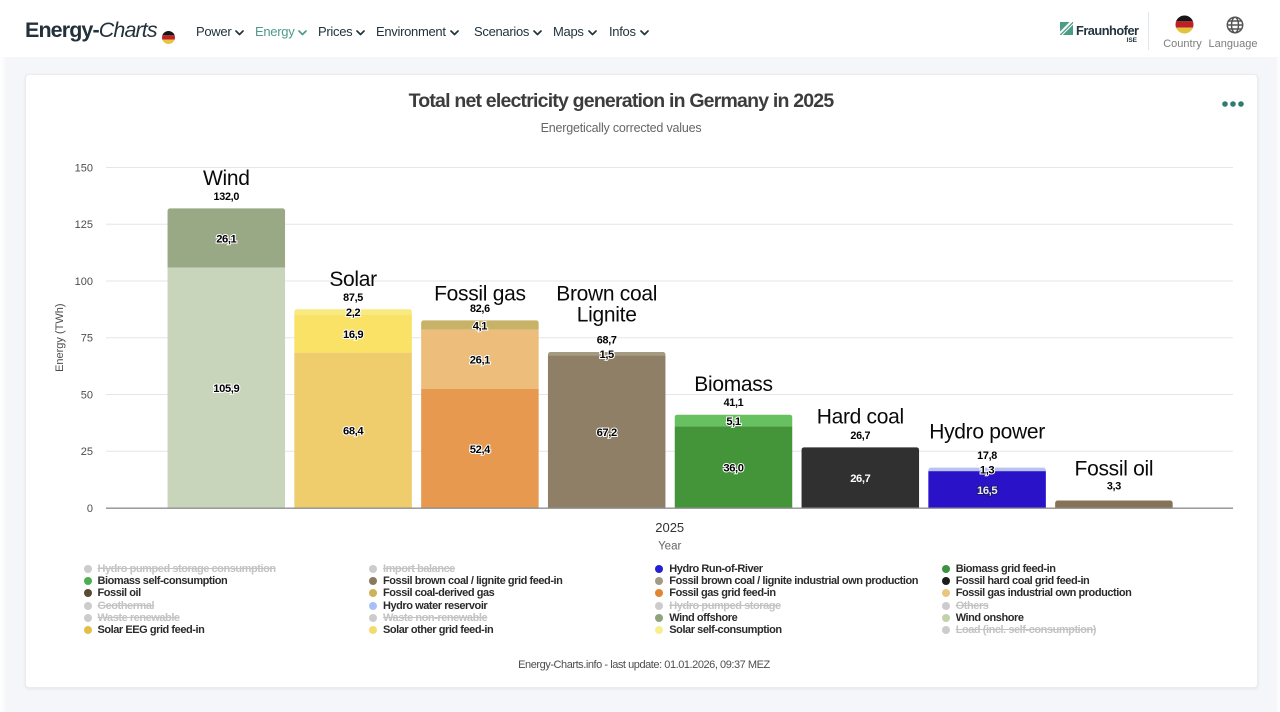 This screenshot has height=712, width=1280. Describe the element at coordinates (353, 313) in the screenshot. I see `svg-text: 2,2` at that location.